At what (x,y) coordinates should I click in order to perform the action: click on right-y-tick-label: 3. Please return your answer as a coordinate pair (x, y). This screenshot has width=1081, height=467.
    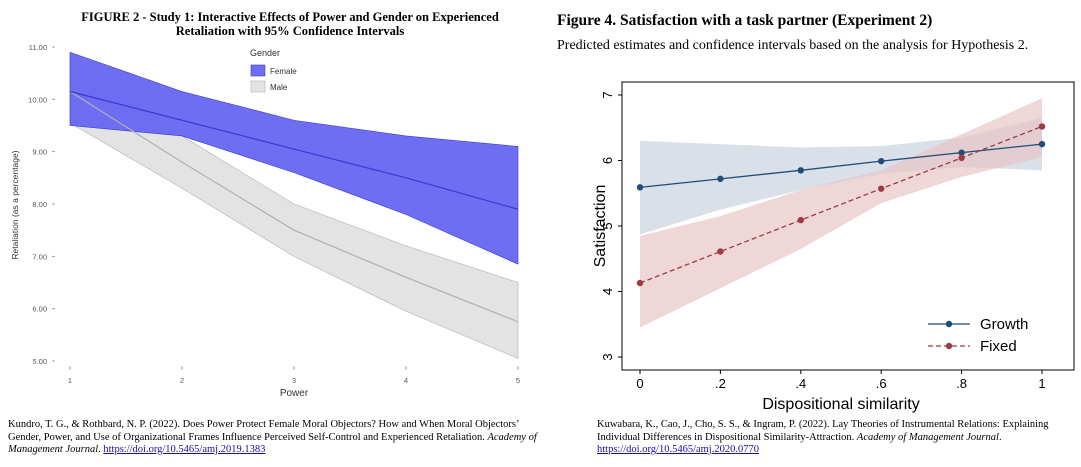
    Looking at the image, I should click on (607, 356).